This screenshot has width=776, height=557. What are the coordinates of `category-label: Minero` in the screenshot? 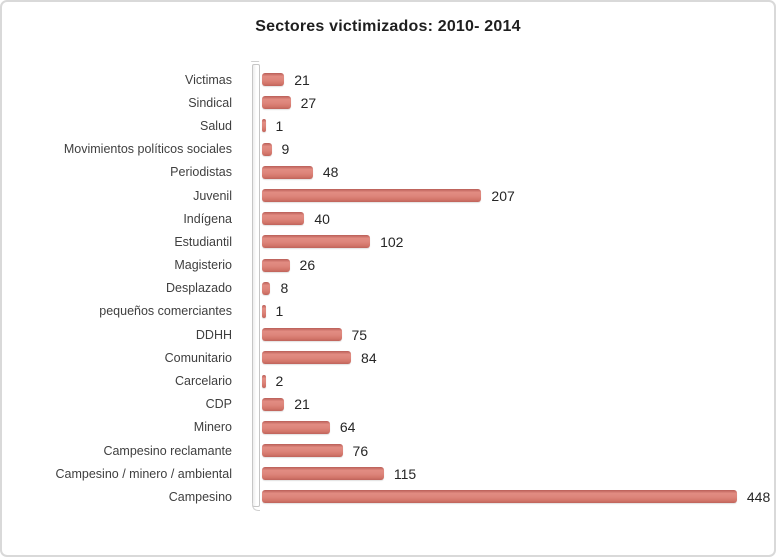 It's located at (212, 427).